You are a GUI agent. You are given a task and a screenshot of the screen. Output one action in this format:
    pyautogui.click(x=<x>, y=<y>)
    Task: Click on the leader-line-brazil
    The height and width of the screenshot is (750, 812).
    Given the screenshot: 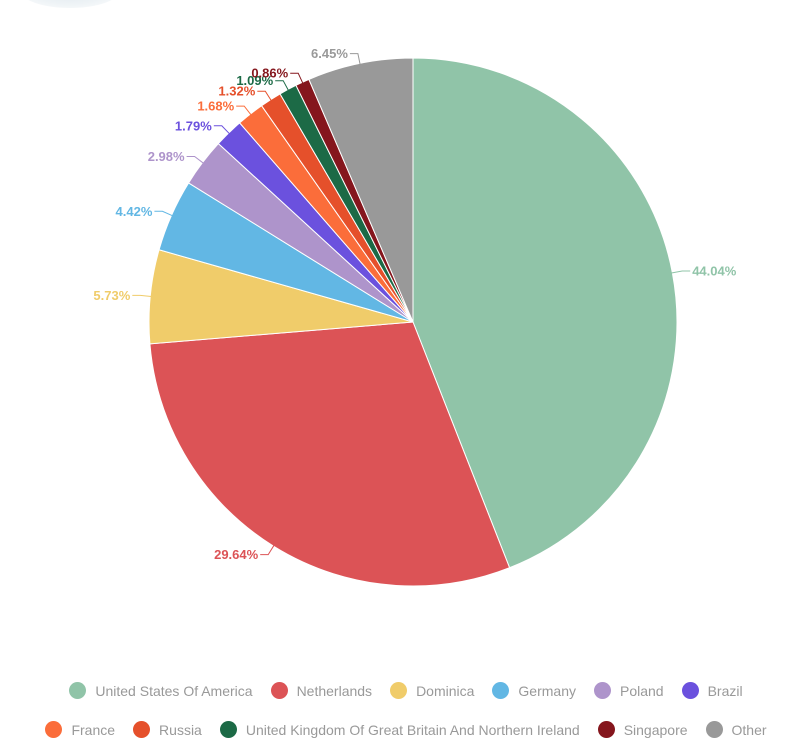 What is the action you would take?
    pyautogui.click(x=221, y=130)
    